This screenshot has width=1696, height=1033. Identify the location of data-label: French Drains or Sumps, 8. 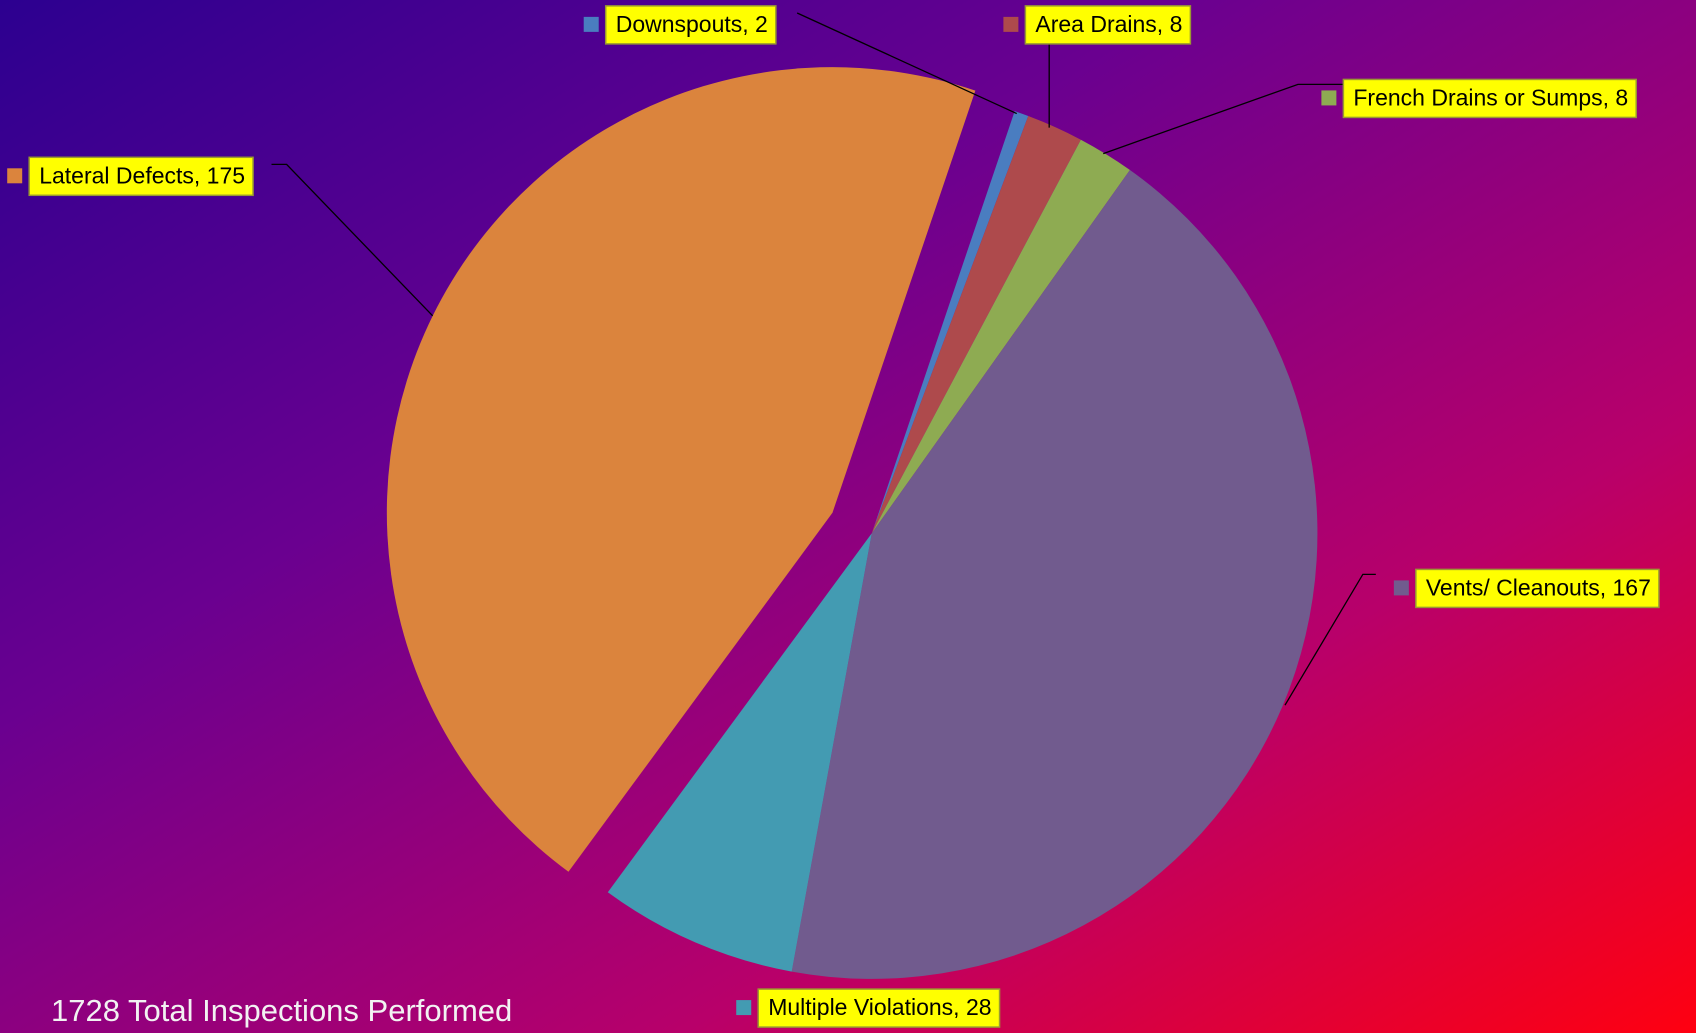
(1490, 98).